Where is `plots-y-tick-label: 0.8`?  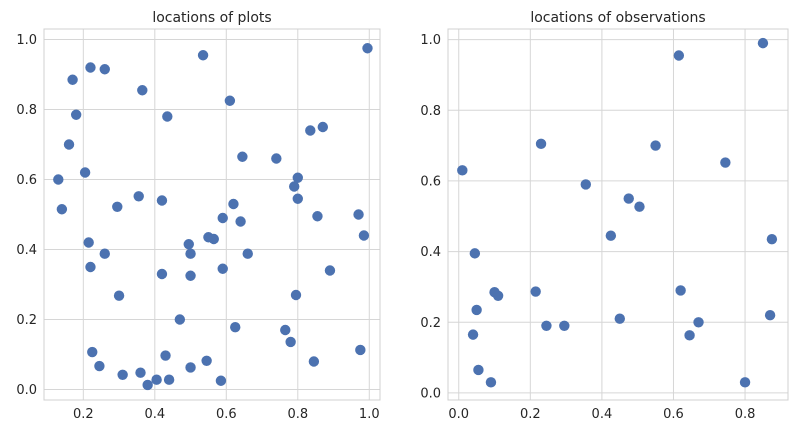
plots-y-tick-label: 0.8 is located at coordinates (26, 110).